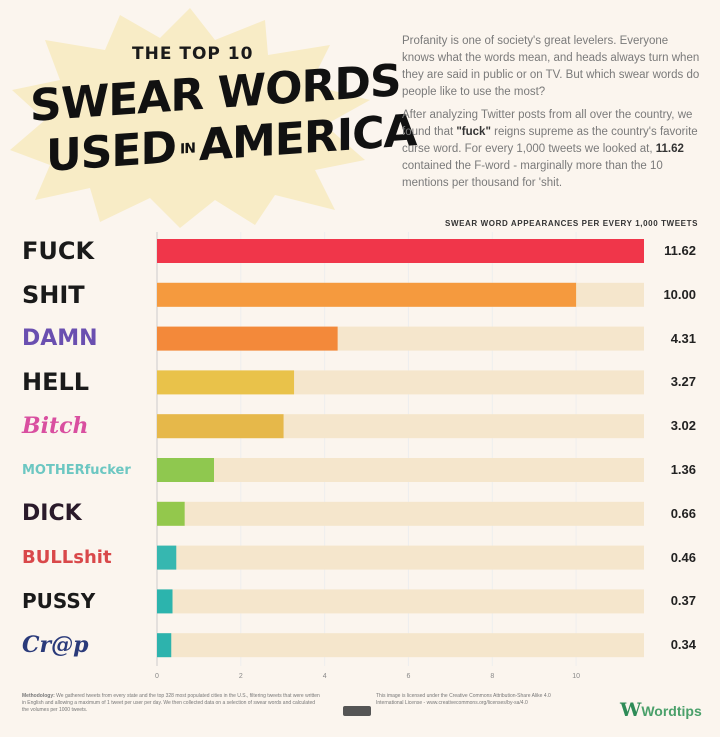 Image resolution: width=720 pixels, height=737 pixels. I want to click on title-word-used: USED, so click(111, 151).